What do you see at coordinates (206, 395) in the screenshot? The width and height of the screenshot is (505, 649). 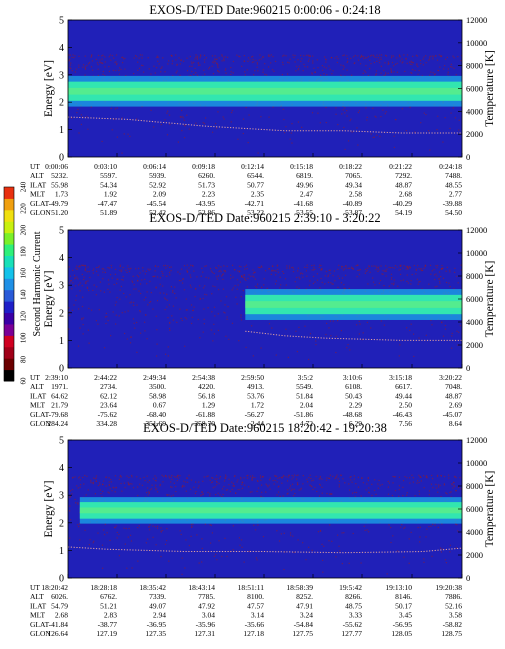 I see `row-value: 56.18` at bounding box center [206, 395].